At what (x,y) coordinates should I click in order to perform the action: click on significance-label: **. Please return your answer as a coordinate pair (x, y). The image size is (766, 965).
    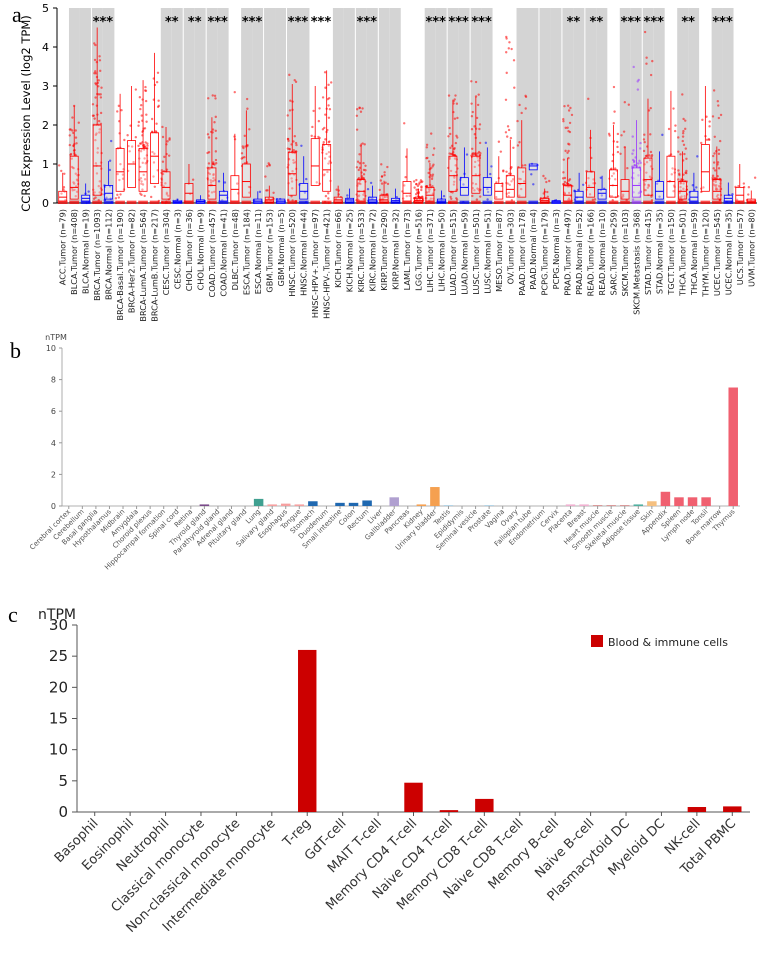
    Looking at the image, I should click on (597, 22).